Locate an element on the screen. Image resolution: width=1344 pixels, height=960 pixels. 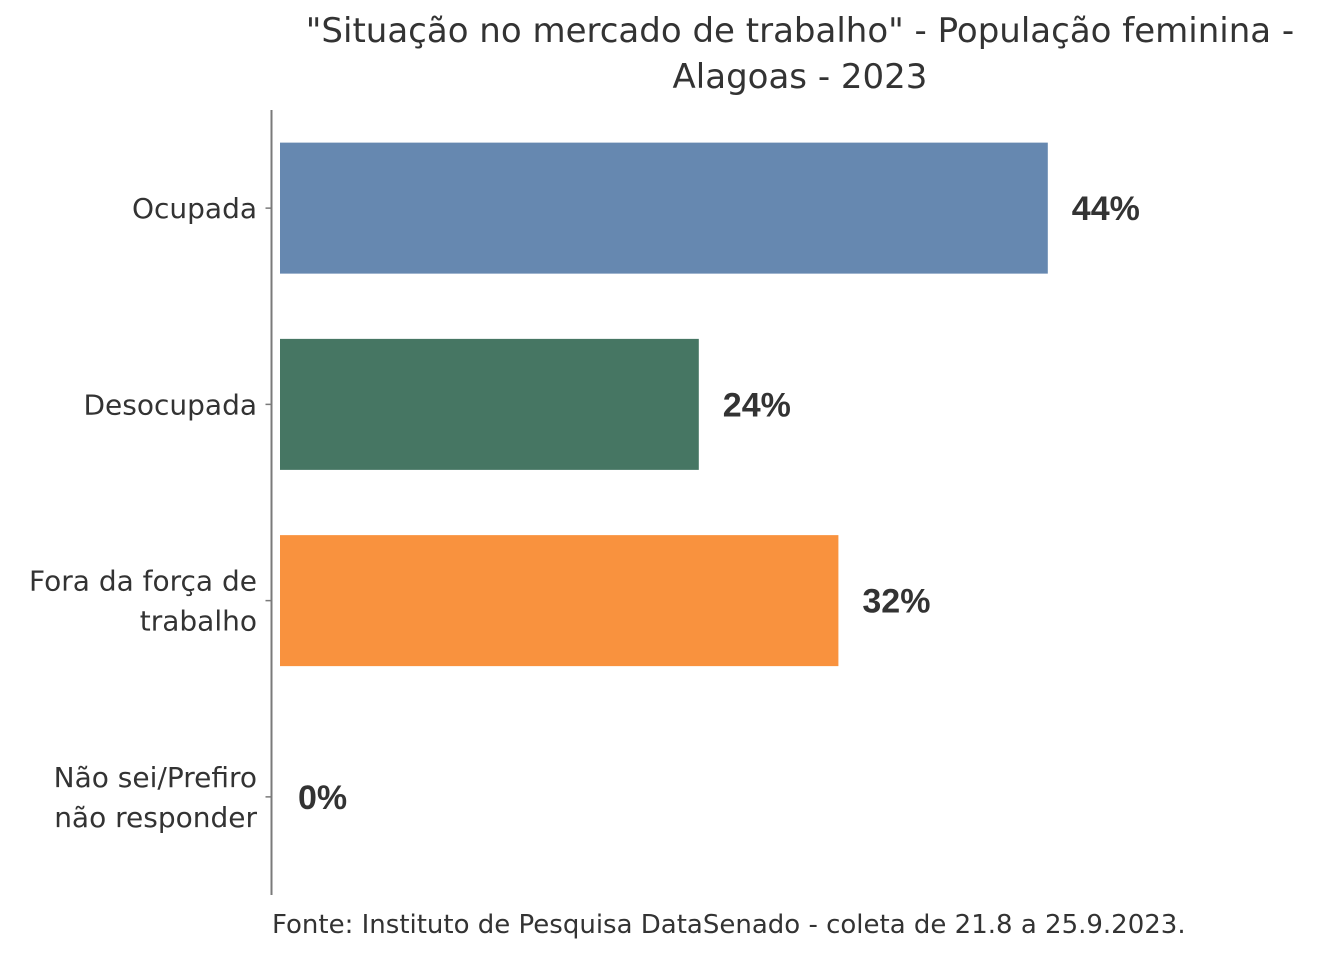
value-label-3: 0% is located at coordinates (322, 798).